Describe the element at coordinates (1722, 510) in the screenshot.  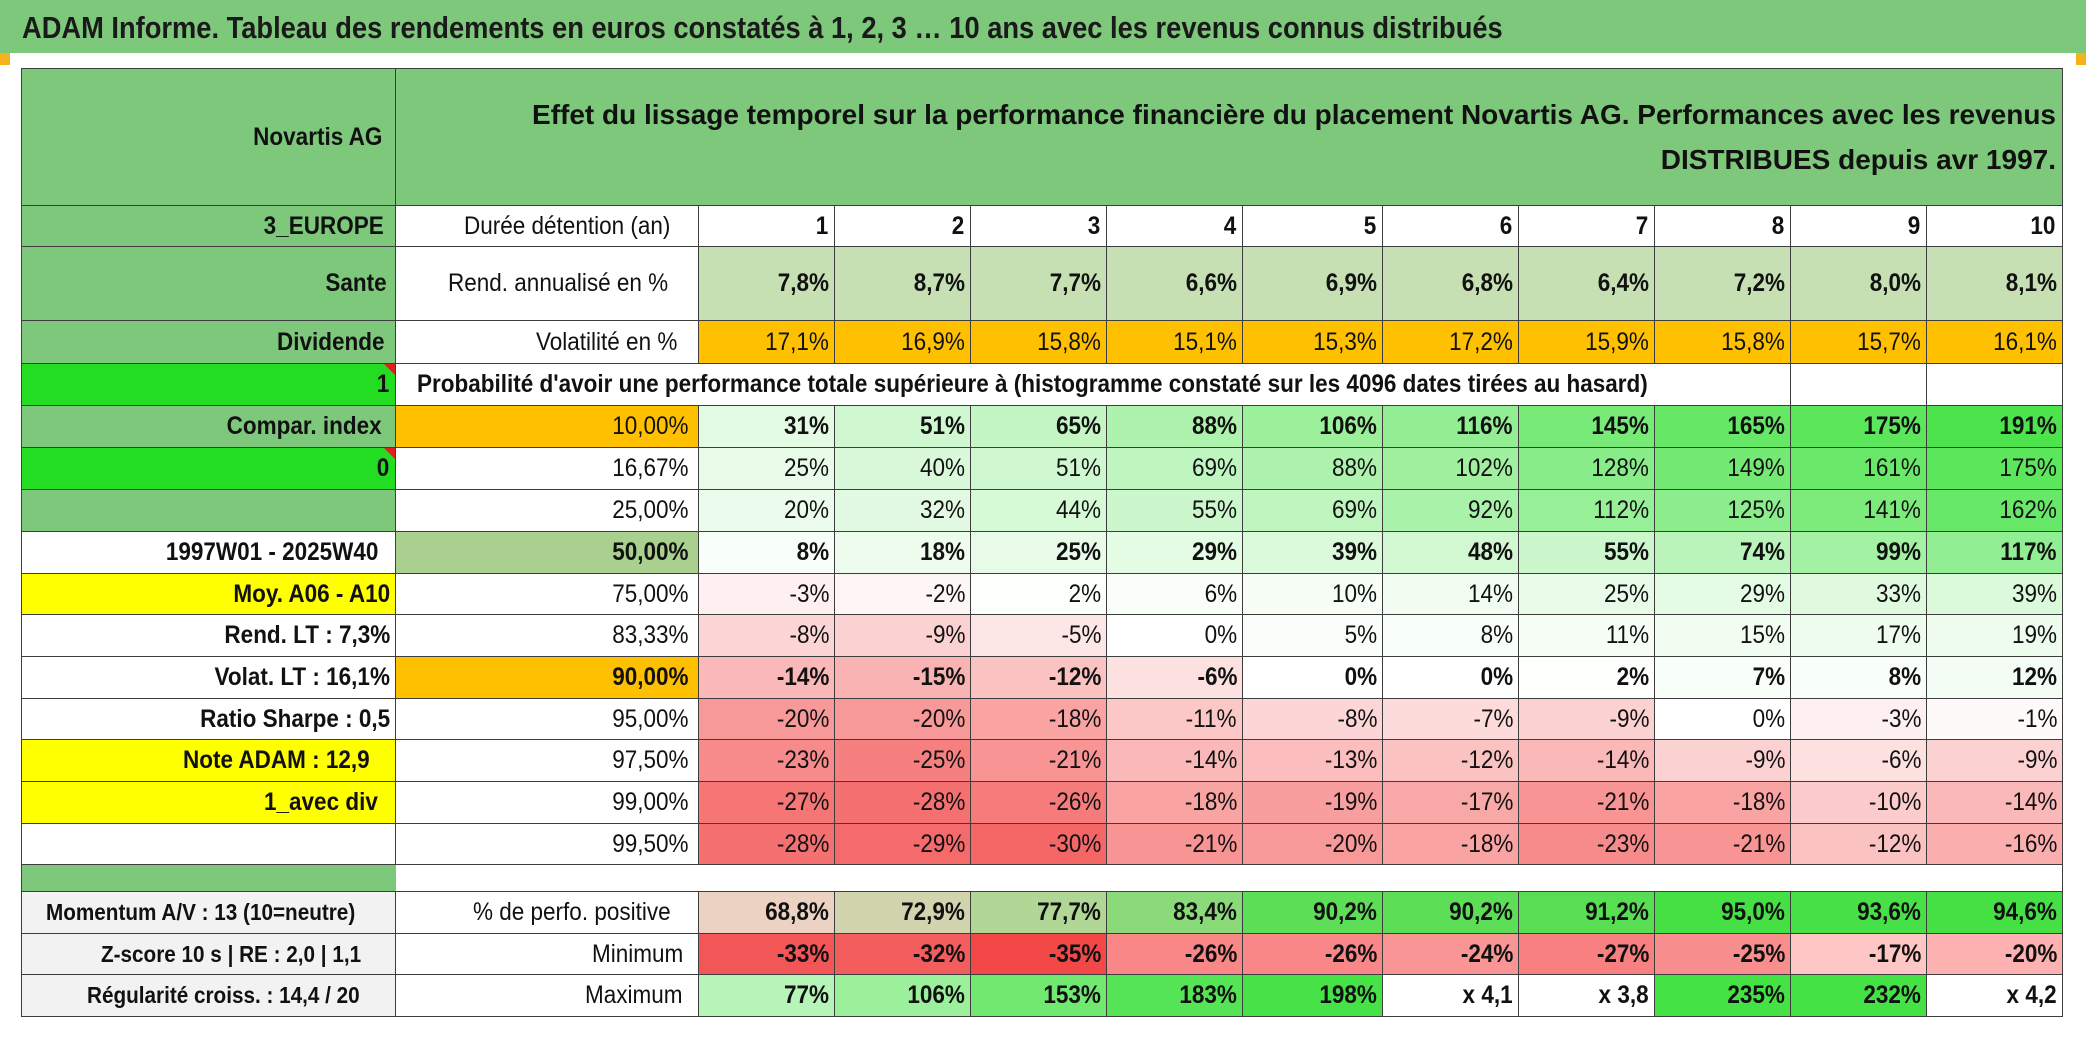
I see `perf-value: 125%` at that location.